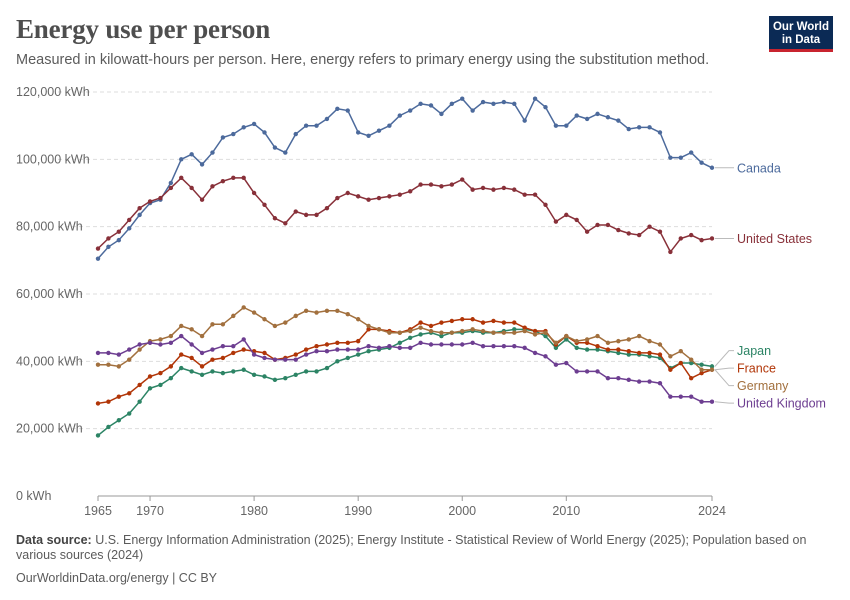 This screenshot has height=600, width=850. Describe the element at coordinates (754, 351) in the screenshot. I see `end-label-japan: Japan` at that location.